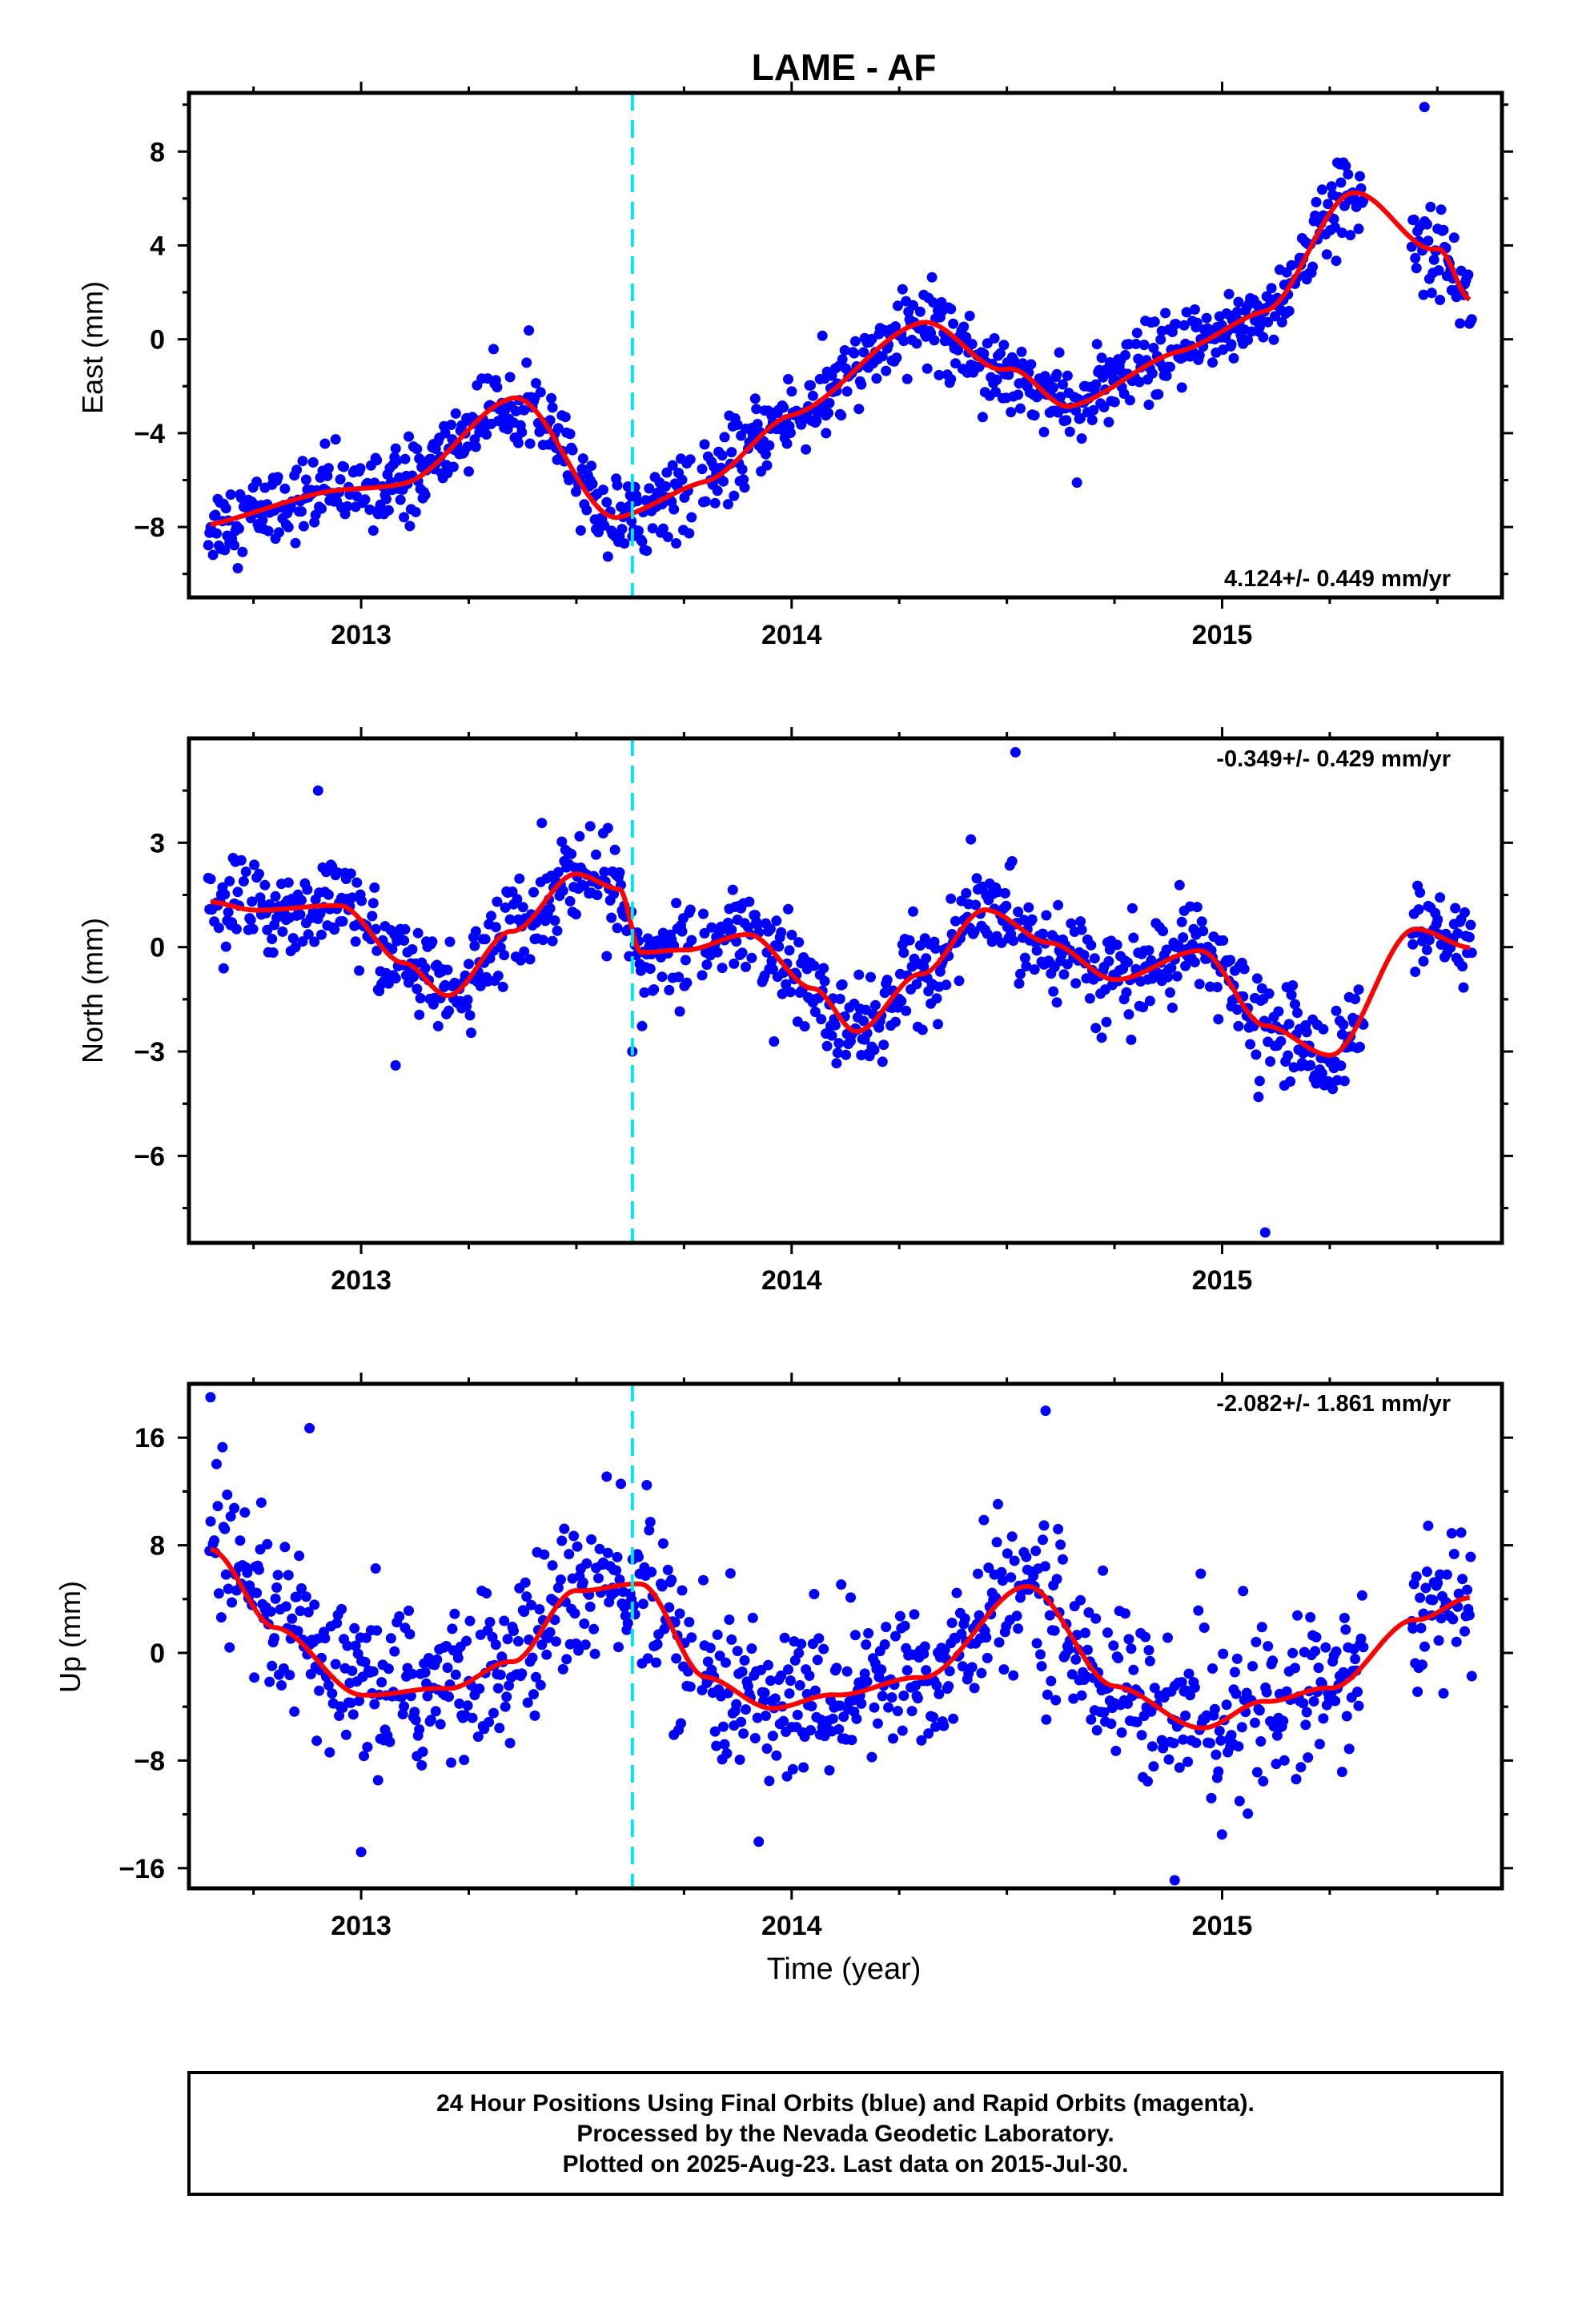 This screenshot has width=1582, height=2324. I want to click on x-tick-label: 2015, so click(1222, 1926).